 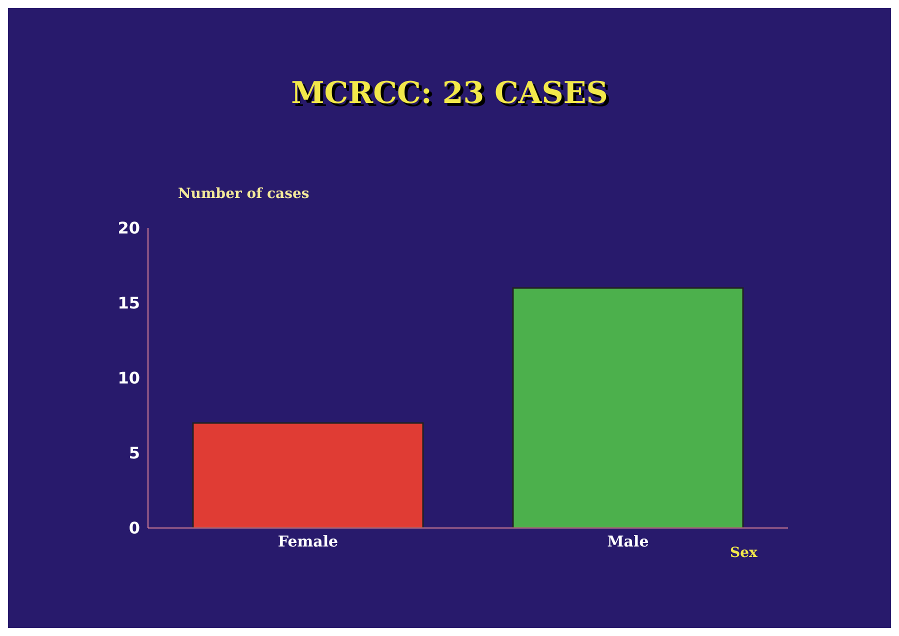 I want to click on y-axis-title: Number of cases, so click(x=244, y=194).